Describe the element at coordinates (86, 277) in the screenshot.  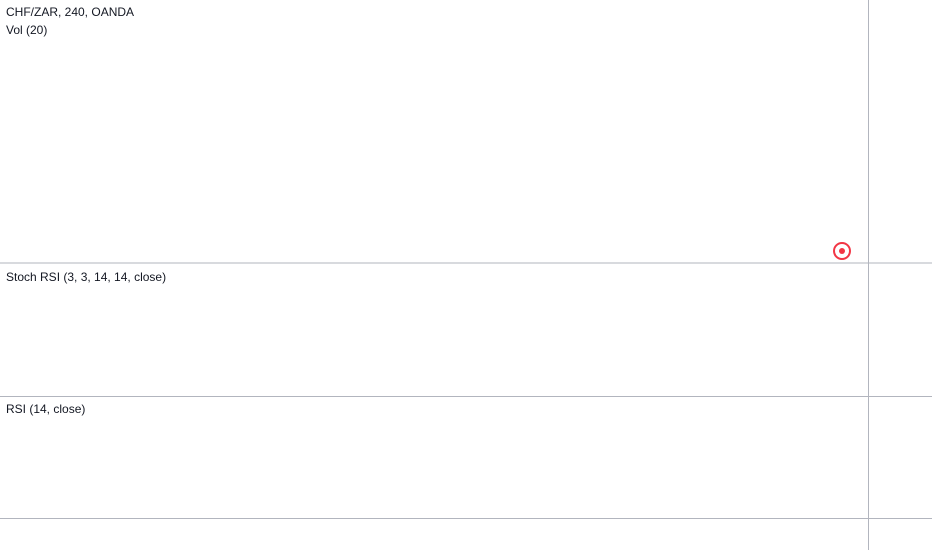
I see `indicator-title: Stoch RSI (3, 3, 14, 14, close)` at that location.